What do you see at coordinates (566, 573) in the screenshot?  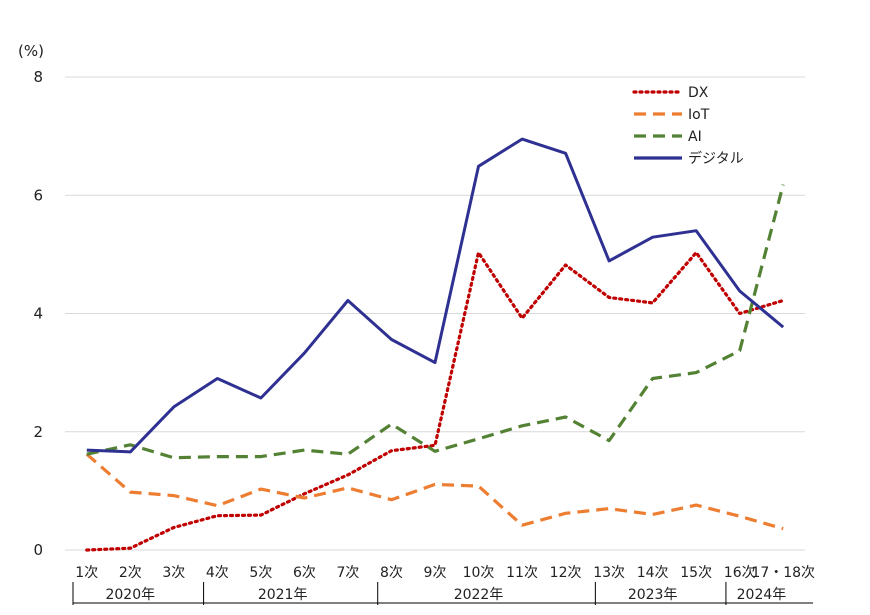 I see `x-tick-label: 12次` at bounding box center [566, 573].